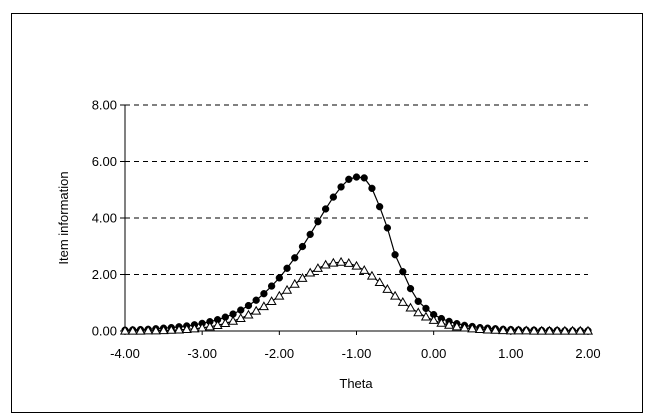  Describe the element at coordinates (63, 217) in the screenshot. I see `y-axis-title: Item information` at that location.